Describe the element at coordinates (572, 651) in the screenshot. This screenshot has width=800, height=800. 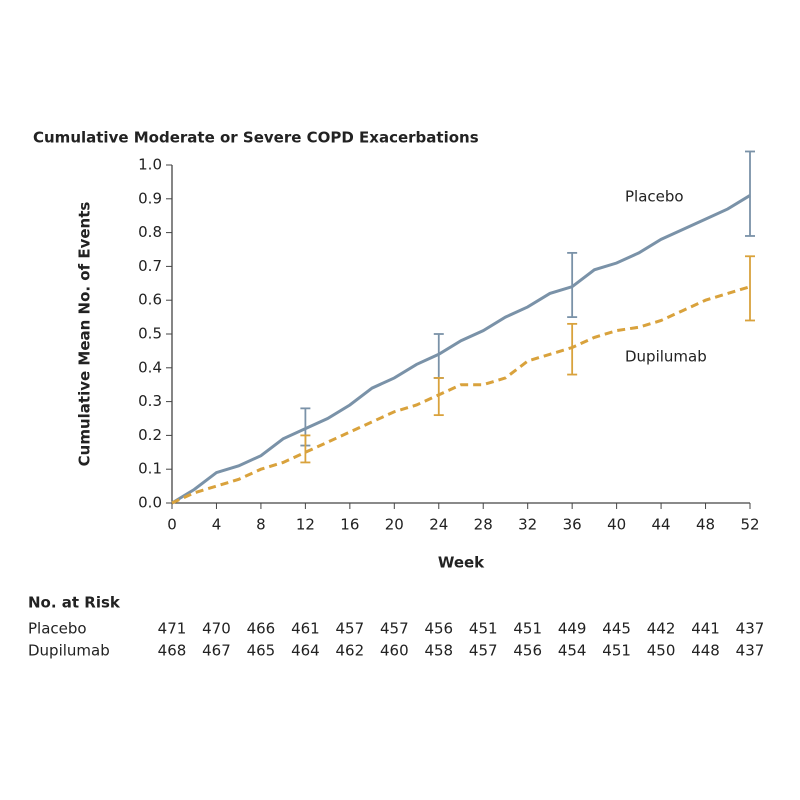
I see `risk-value: 454` at that location.